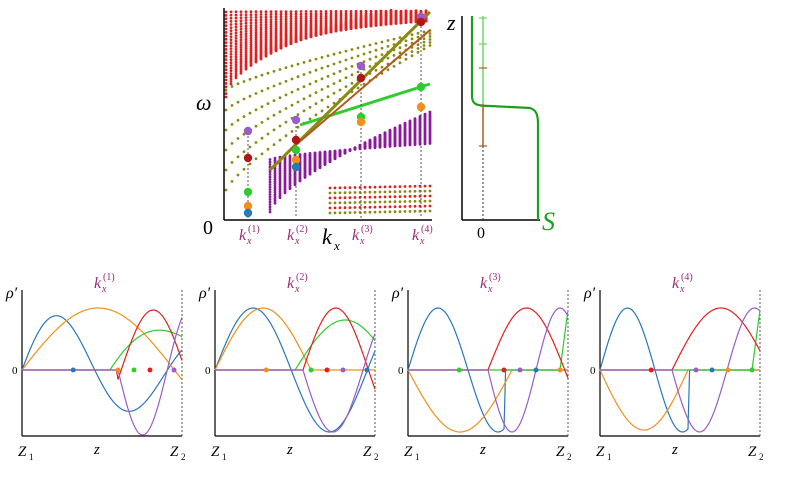  I want to click on svg-text: (2), so click(302, 229).